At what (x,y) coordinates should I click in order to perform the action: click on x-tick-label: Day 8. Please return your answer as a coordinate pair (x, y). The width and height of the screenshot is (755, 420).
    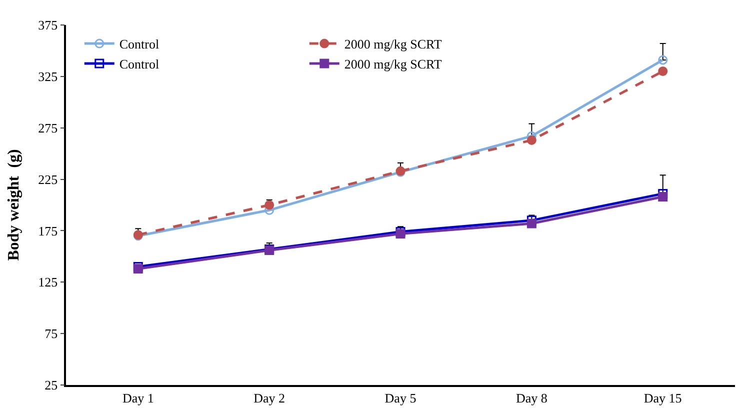
    Looking at the image, I should click on (532, 398).